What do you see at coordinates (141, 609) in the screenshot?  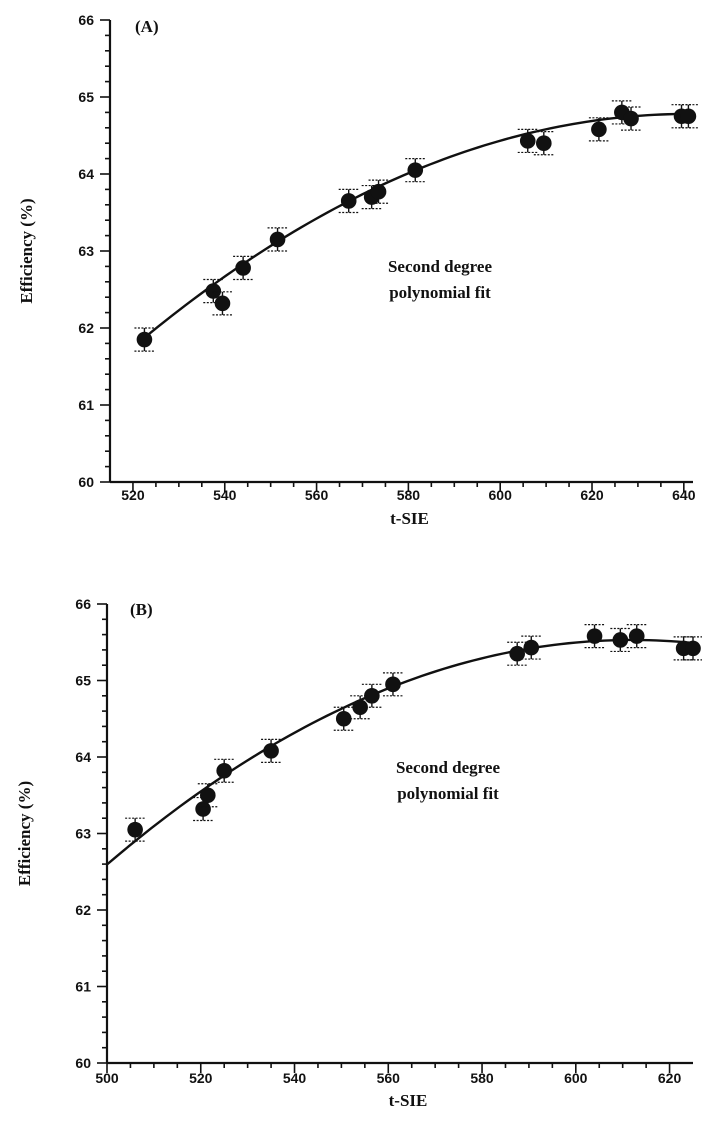 I see `panel-label: (B)` at bounding box center [141, 609].